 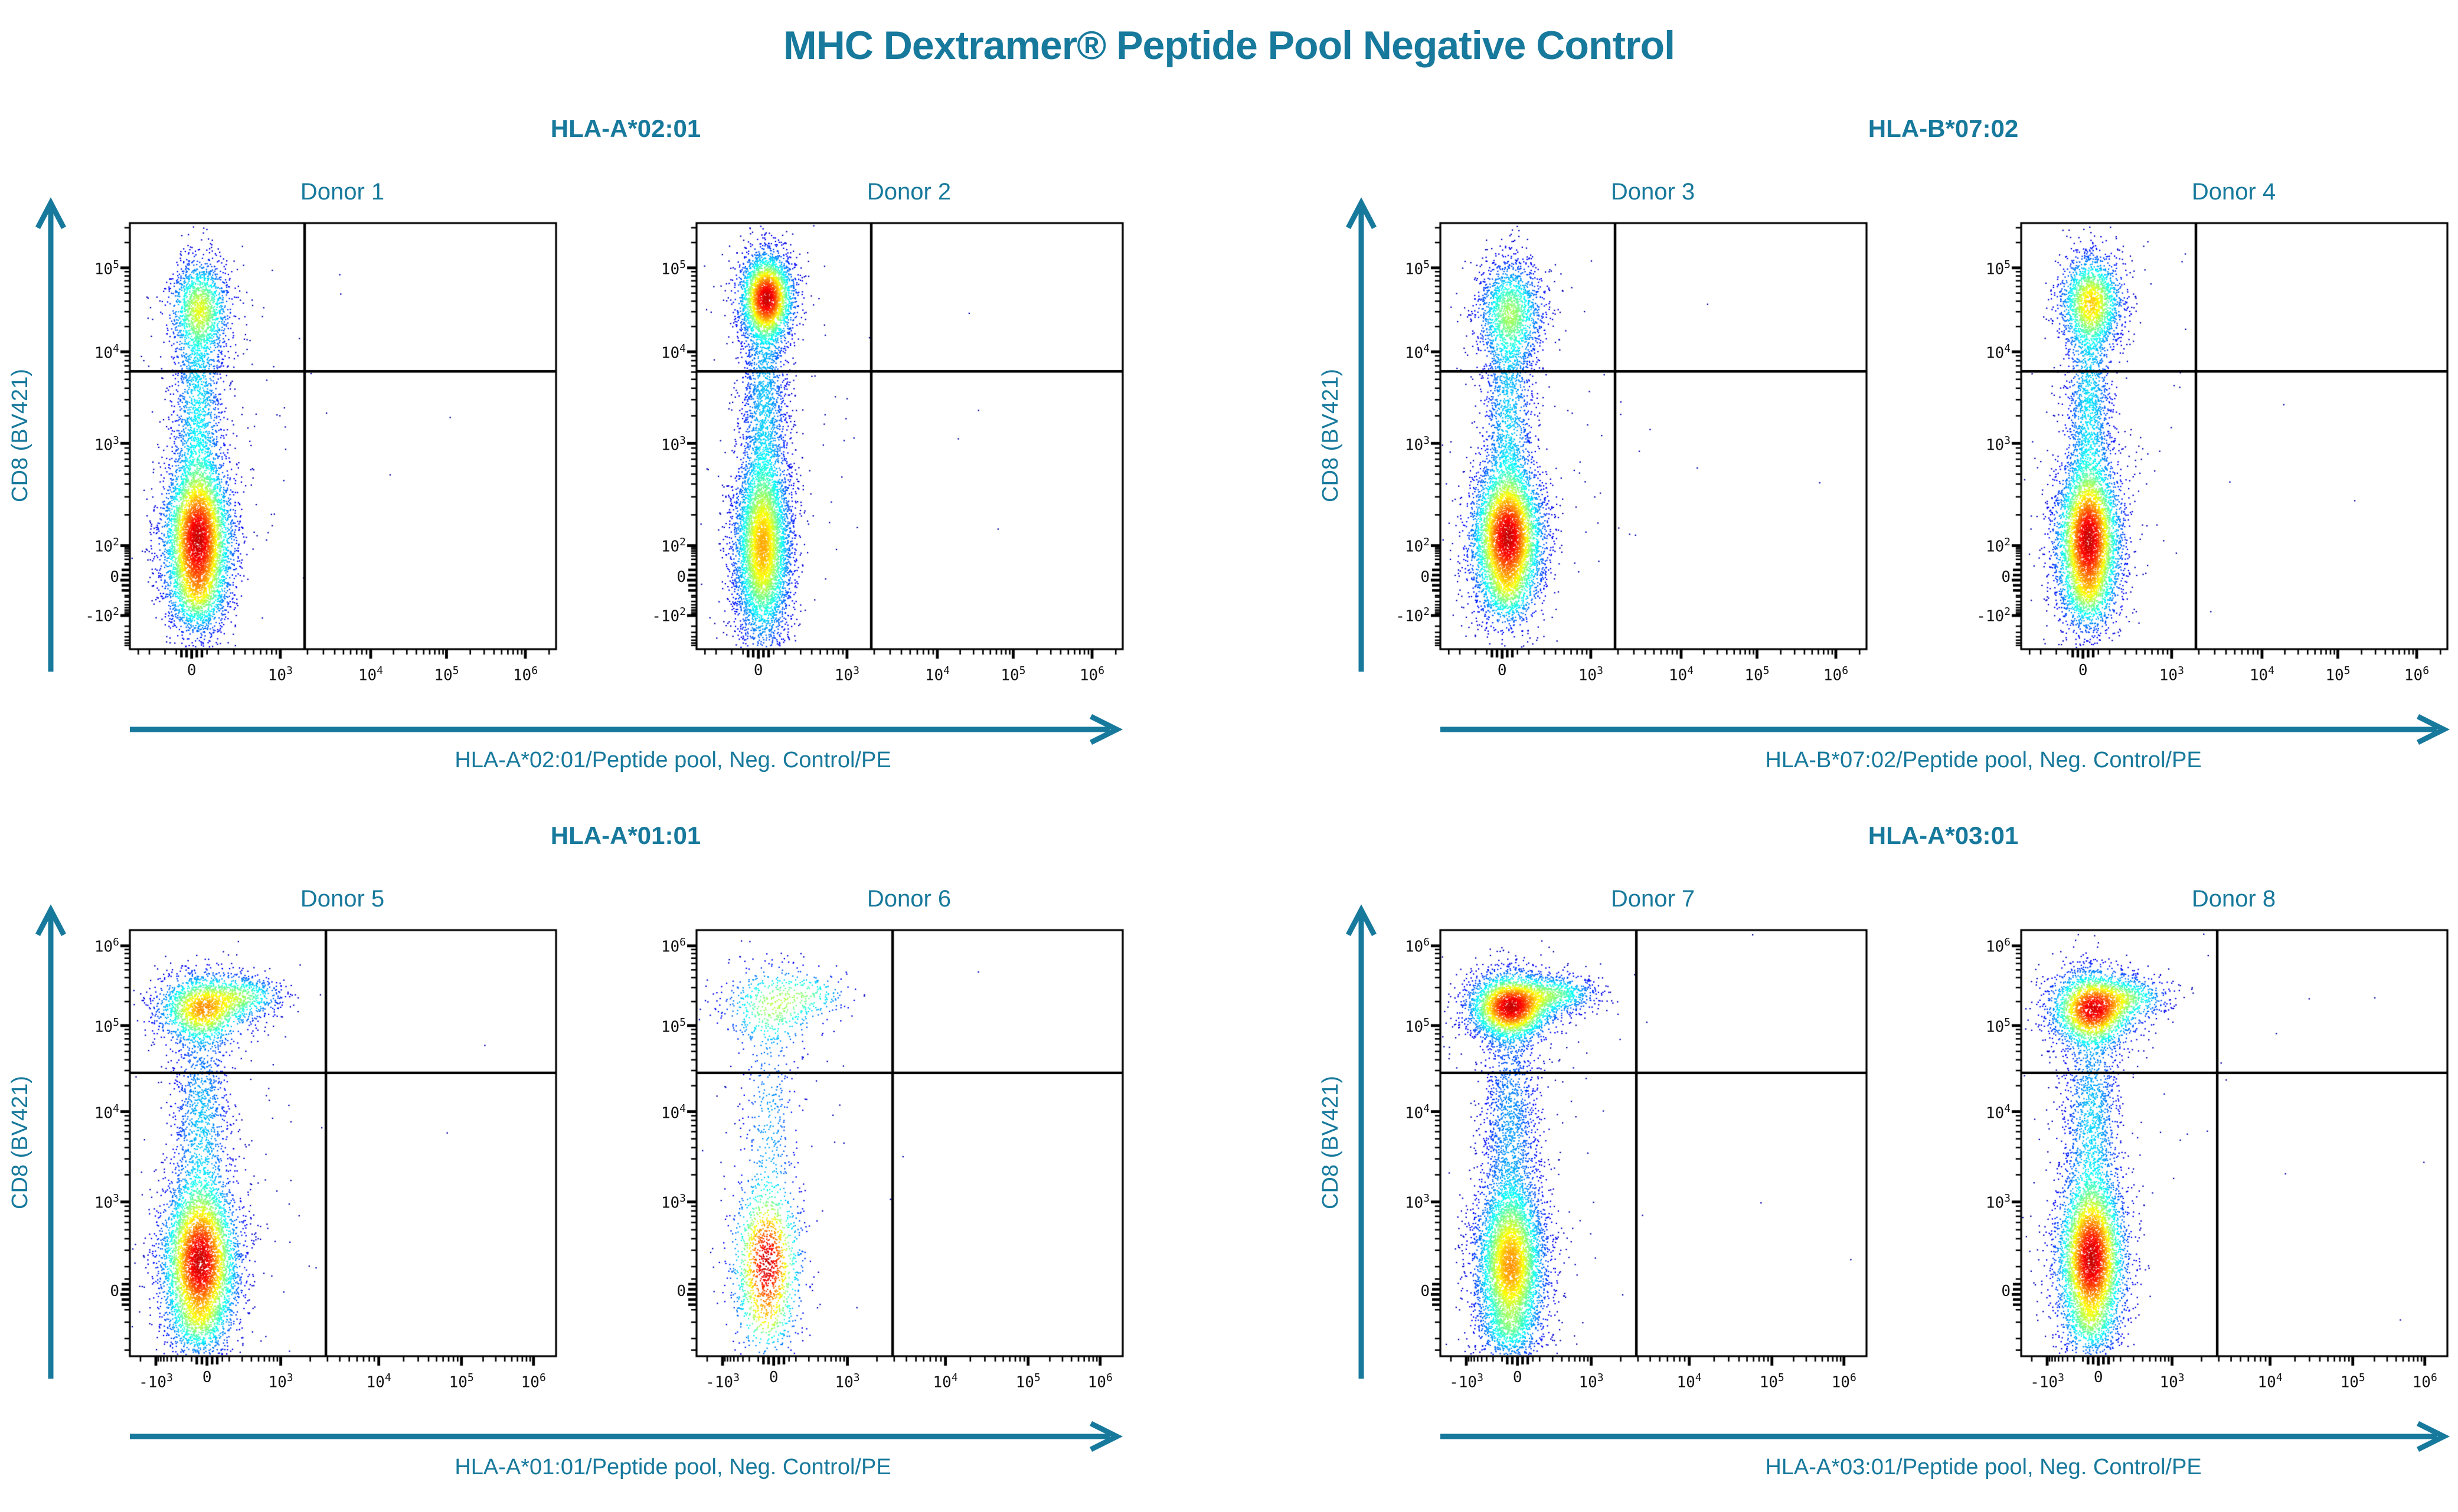 I want to click on flow-plot-donor-1: -102 0 10² 10³ 10⁴ 10⁵ 0 10³ 10⁴ 10⁵ 10⁶, so click(x=323, y=462).